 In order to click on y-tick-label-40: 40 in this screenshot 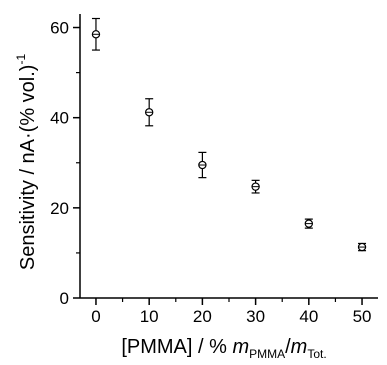, I will do `click(59, 118)`.